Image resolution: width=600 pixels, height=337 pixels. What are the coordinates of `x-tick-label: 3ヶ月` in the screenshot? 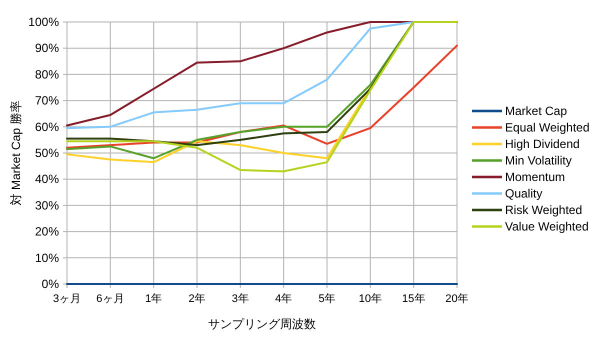 It's located at (67, 299).